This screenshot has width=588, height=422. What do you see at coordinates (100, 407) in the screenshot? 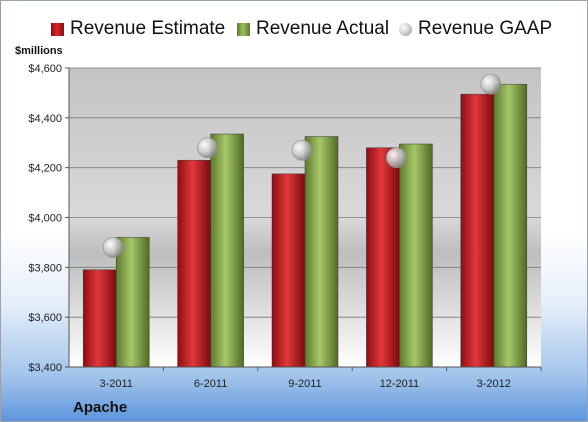
I see `company-name: Apache` at bounding box center [100, 407].